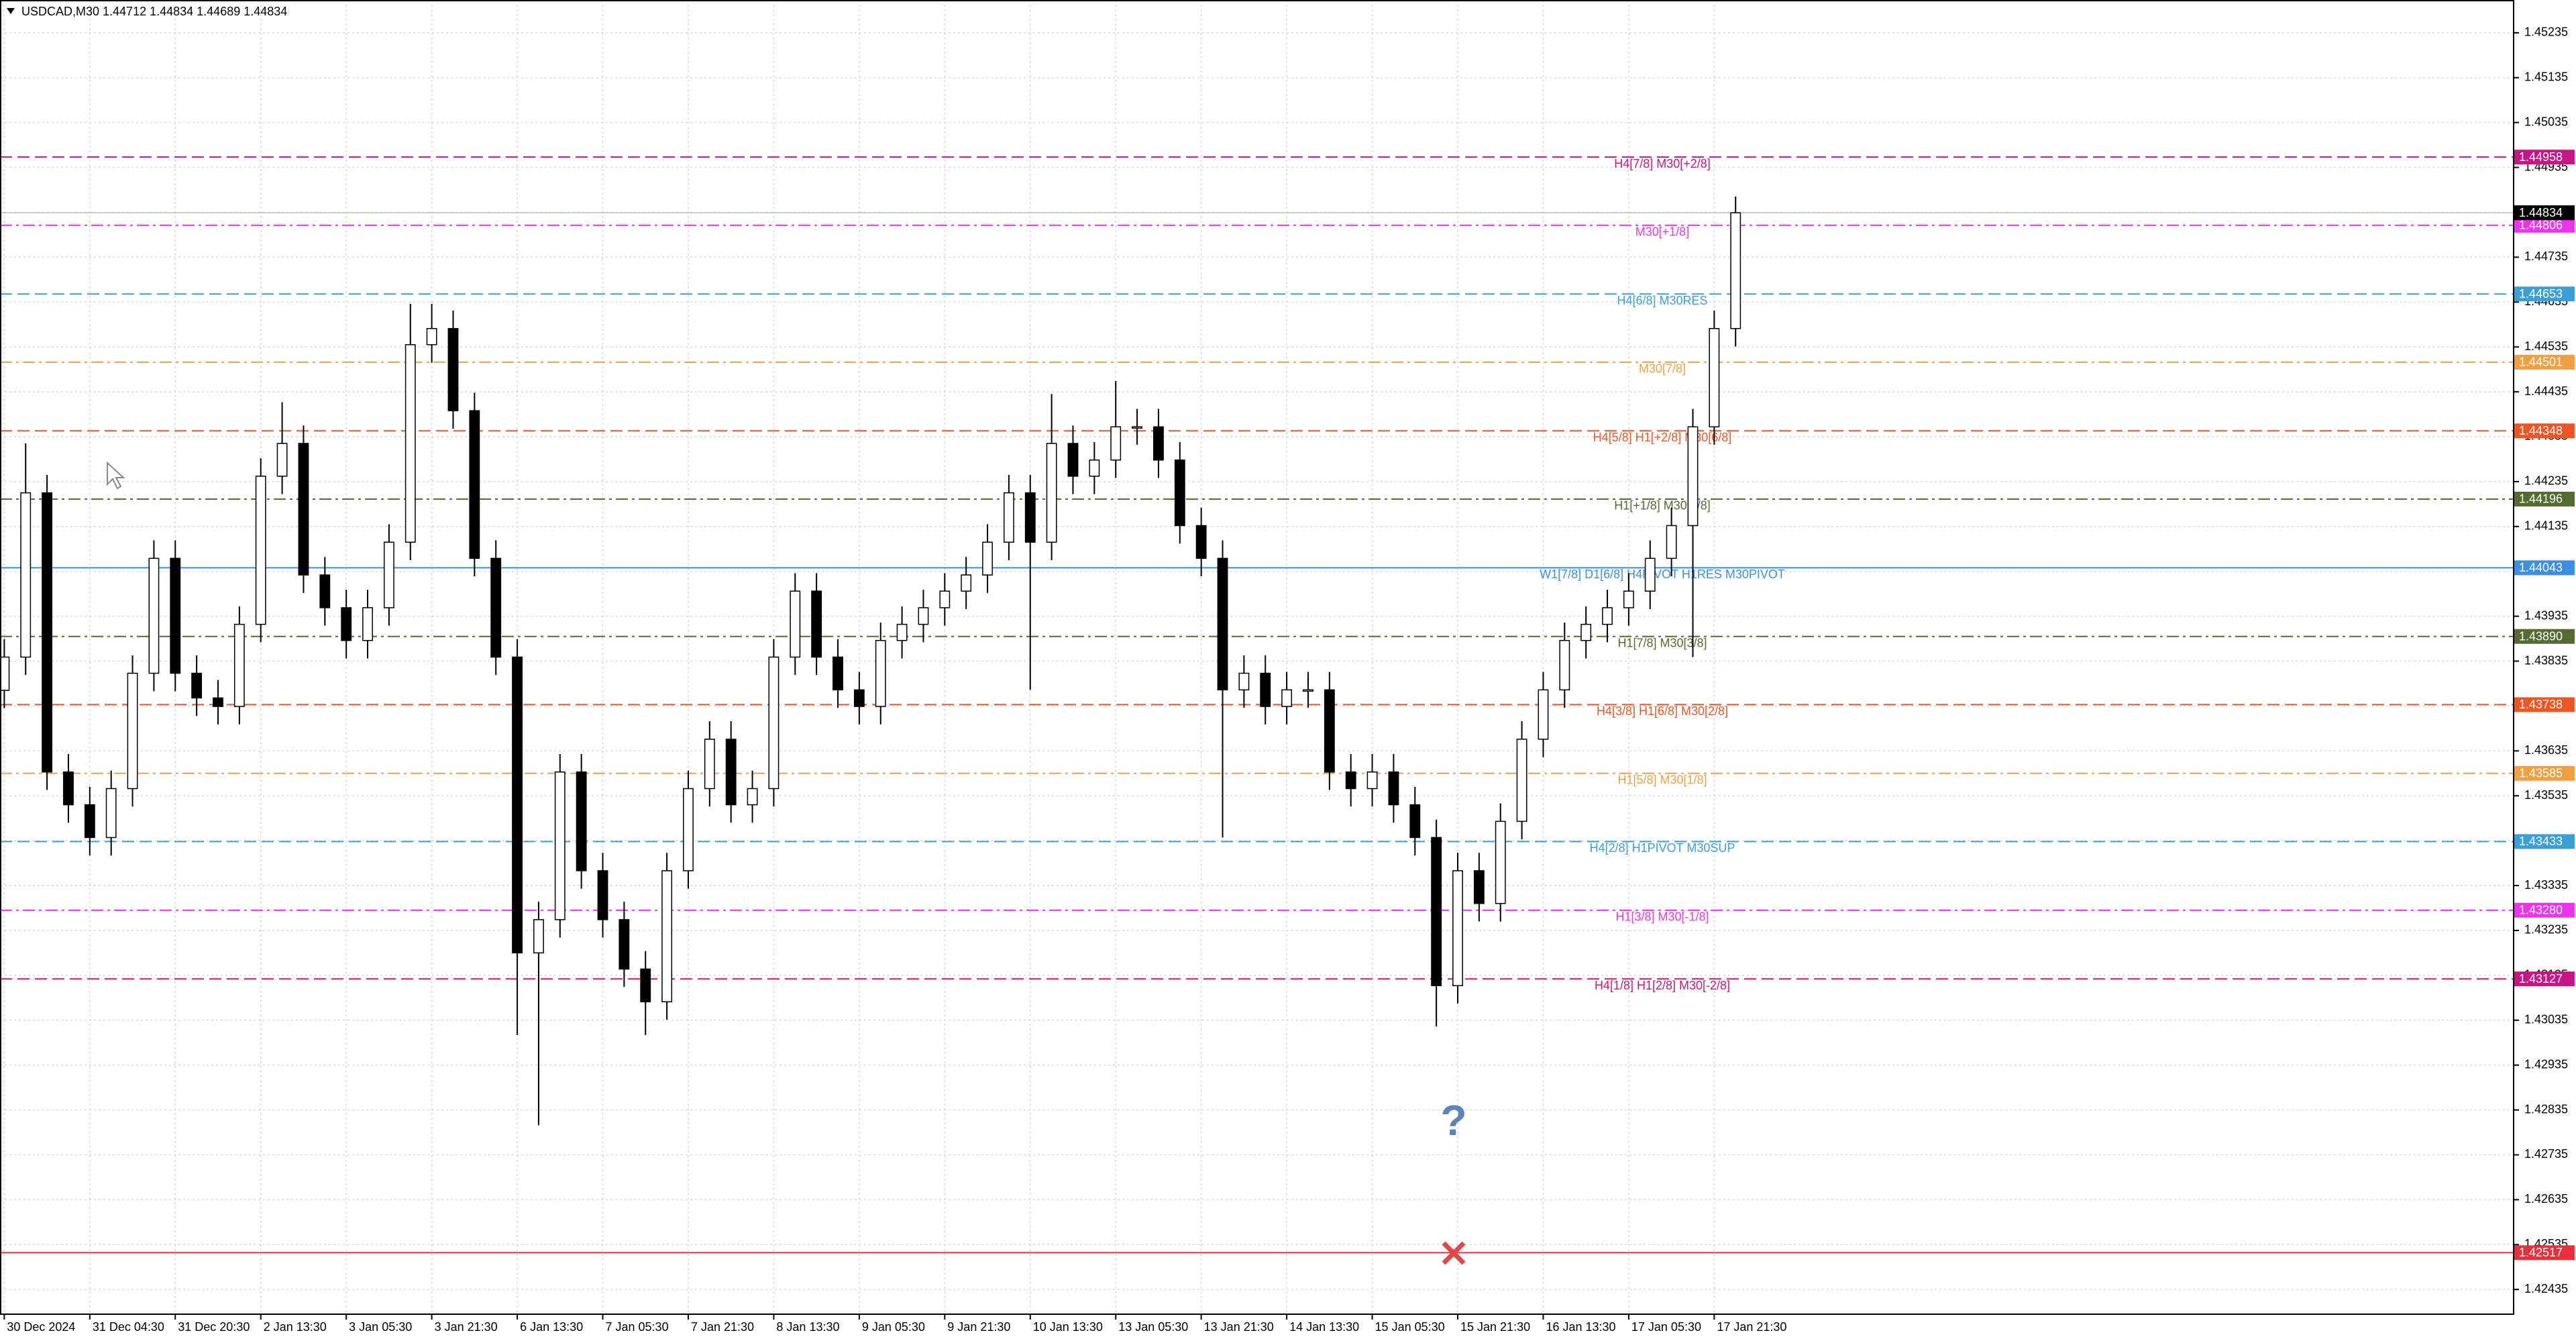 Image resolution: width=2576 pixels, height=1339 pixels. I want to click on price-tag-label: 1.43433, so click(2541, 841).